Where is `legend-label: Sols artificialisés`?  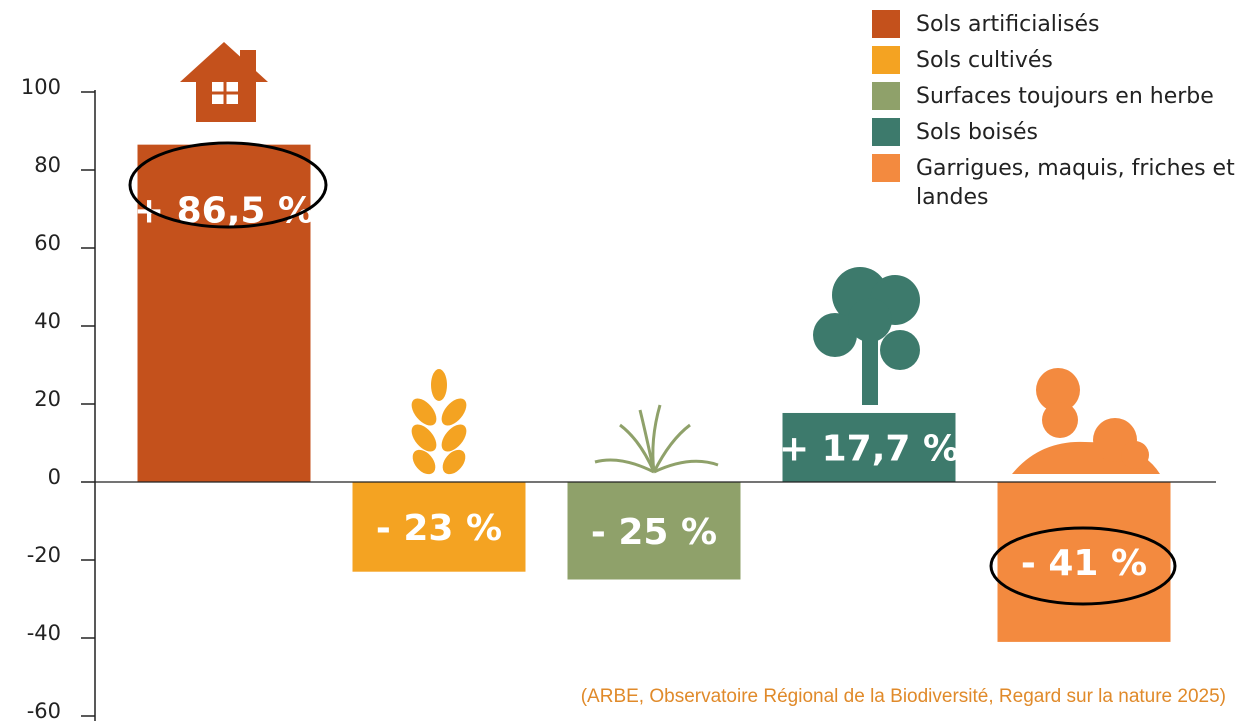 legend-label: Sols artificialisés is located at coordinates (1008, 24).